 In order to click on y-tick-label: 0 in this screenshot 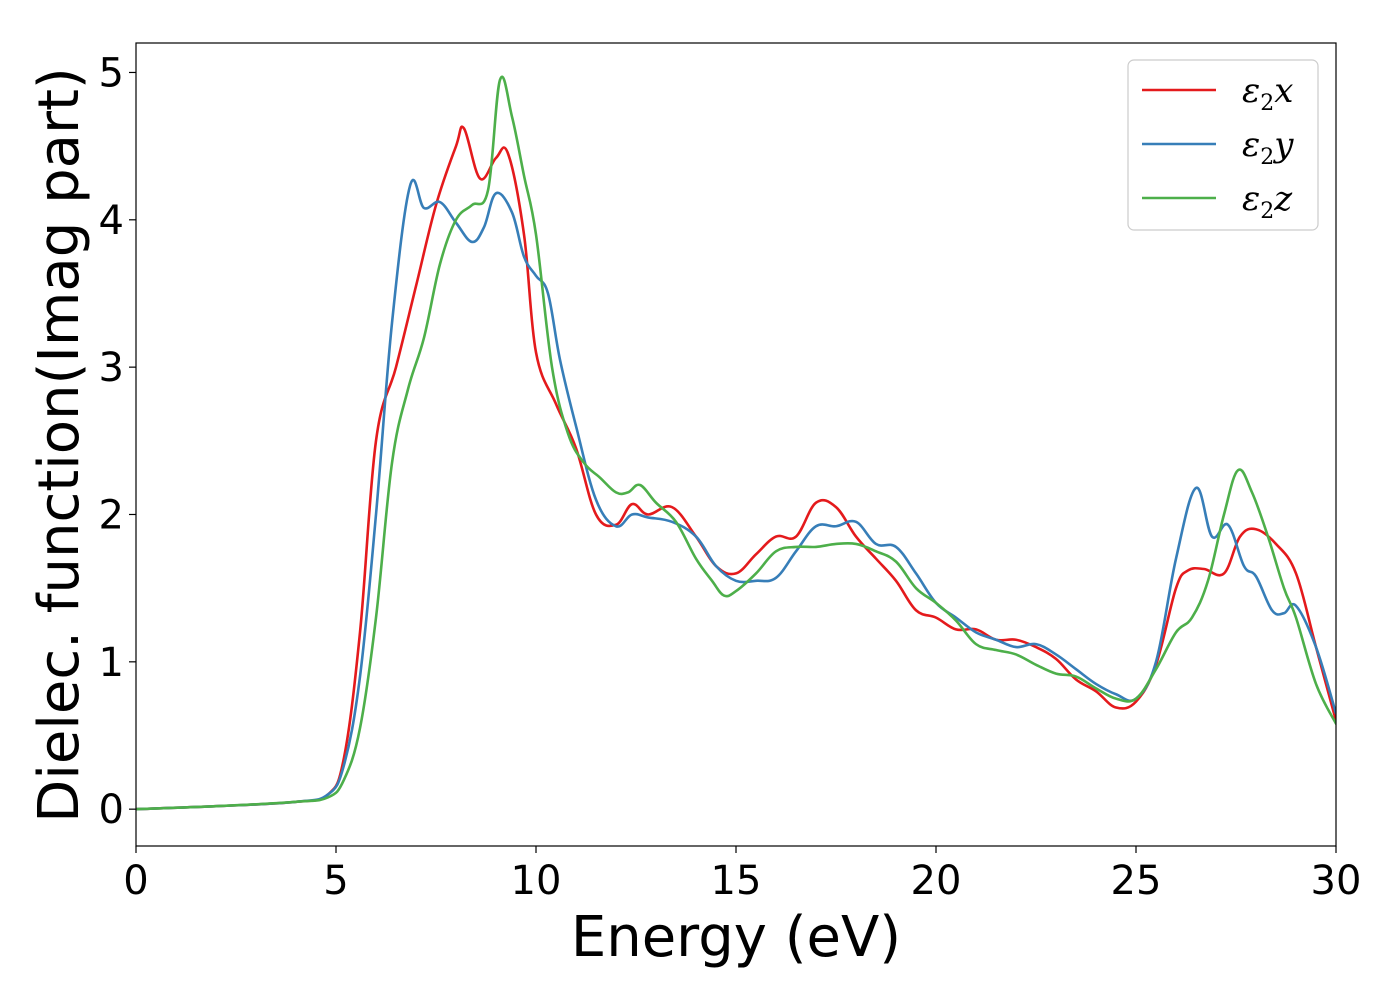, I will do `click(111, 810)`.